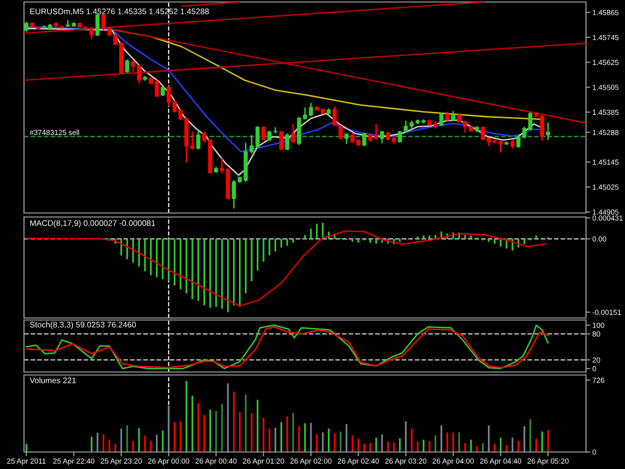 The image size is (625, 469). Describe the element at coordinates (83, 326) in the screenshot. I see `chart-title: Stoch(8,3,3) 59.0253 76.2460` at that location.